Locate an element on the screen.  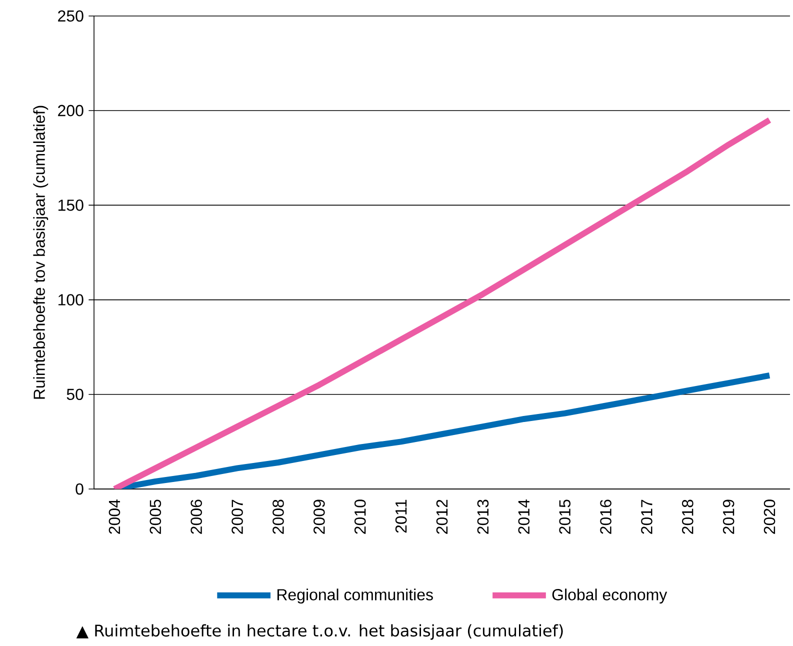
y-tick-label: 250 is located at coordinates (71, 16).